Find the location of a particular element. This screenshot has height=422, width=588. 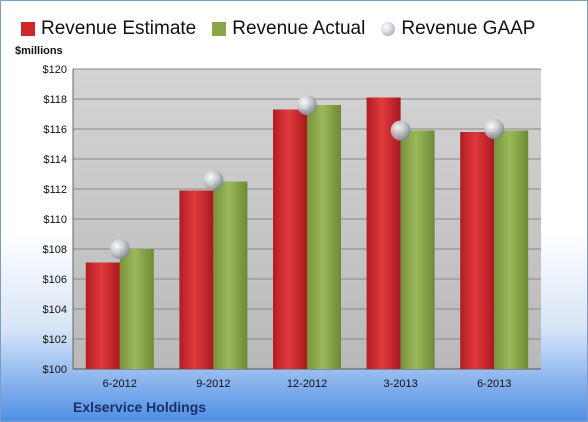

company-name: Exlservice Holdings is located at coordinates (140, 407).